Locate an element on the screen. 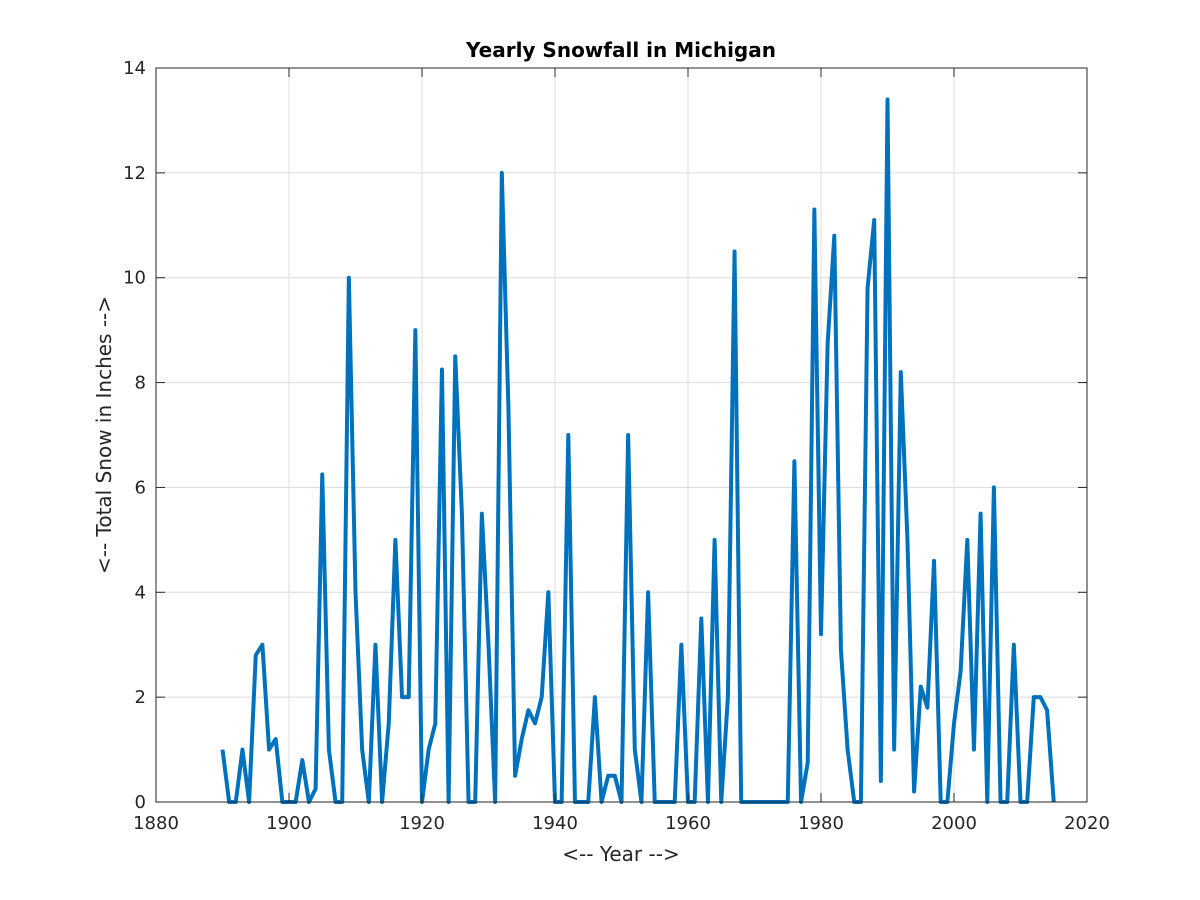  y-tick-label: 0 is located at coordinates (140, 802).